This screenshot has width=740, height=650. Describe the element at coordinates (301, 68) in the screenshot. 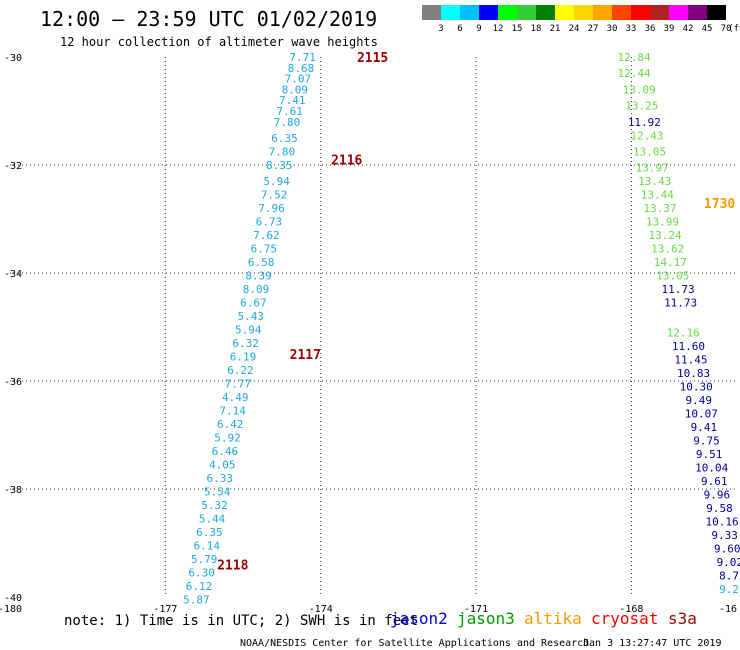

I see `wave-height-value: 8.68` at that location.